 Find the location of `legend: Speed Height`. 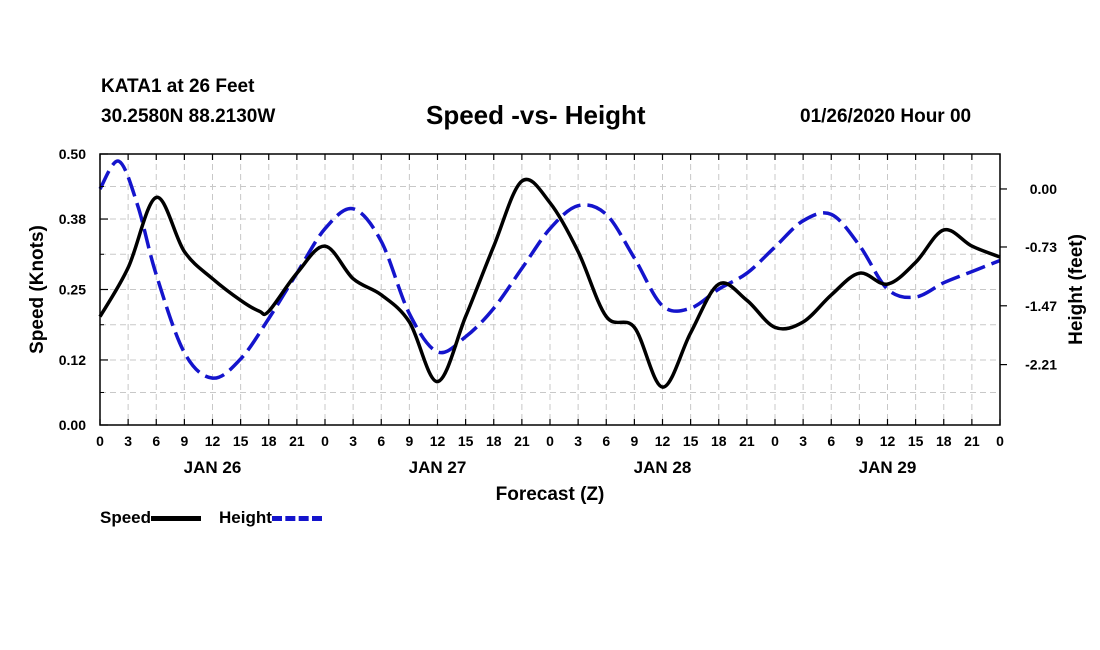

legend: Speed Height is located at coordinates (220, 518).